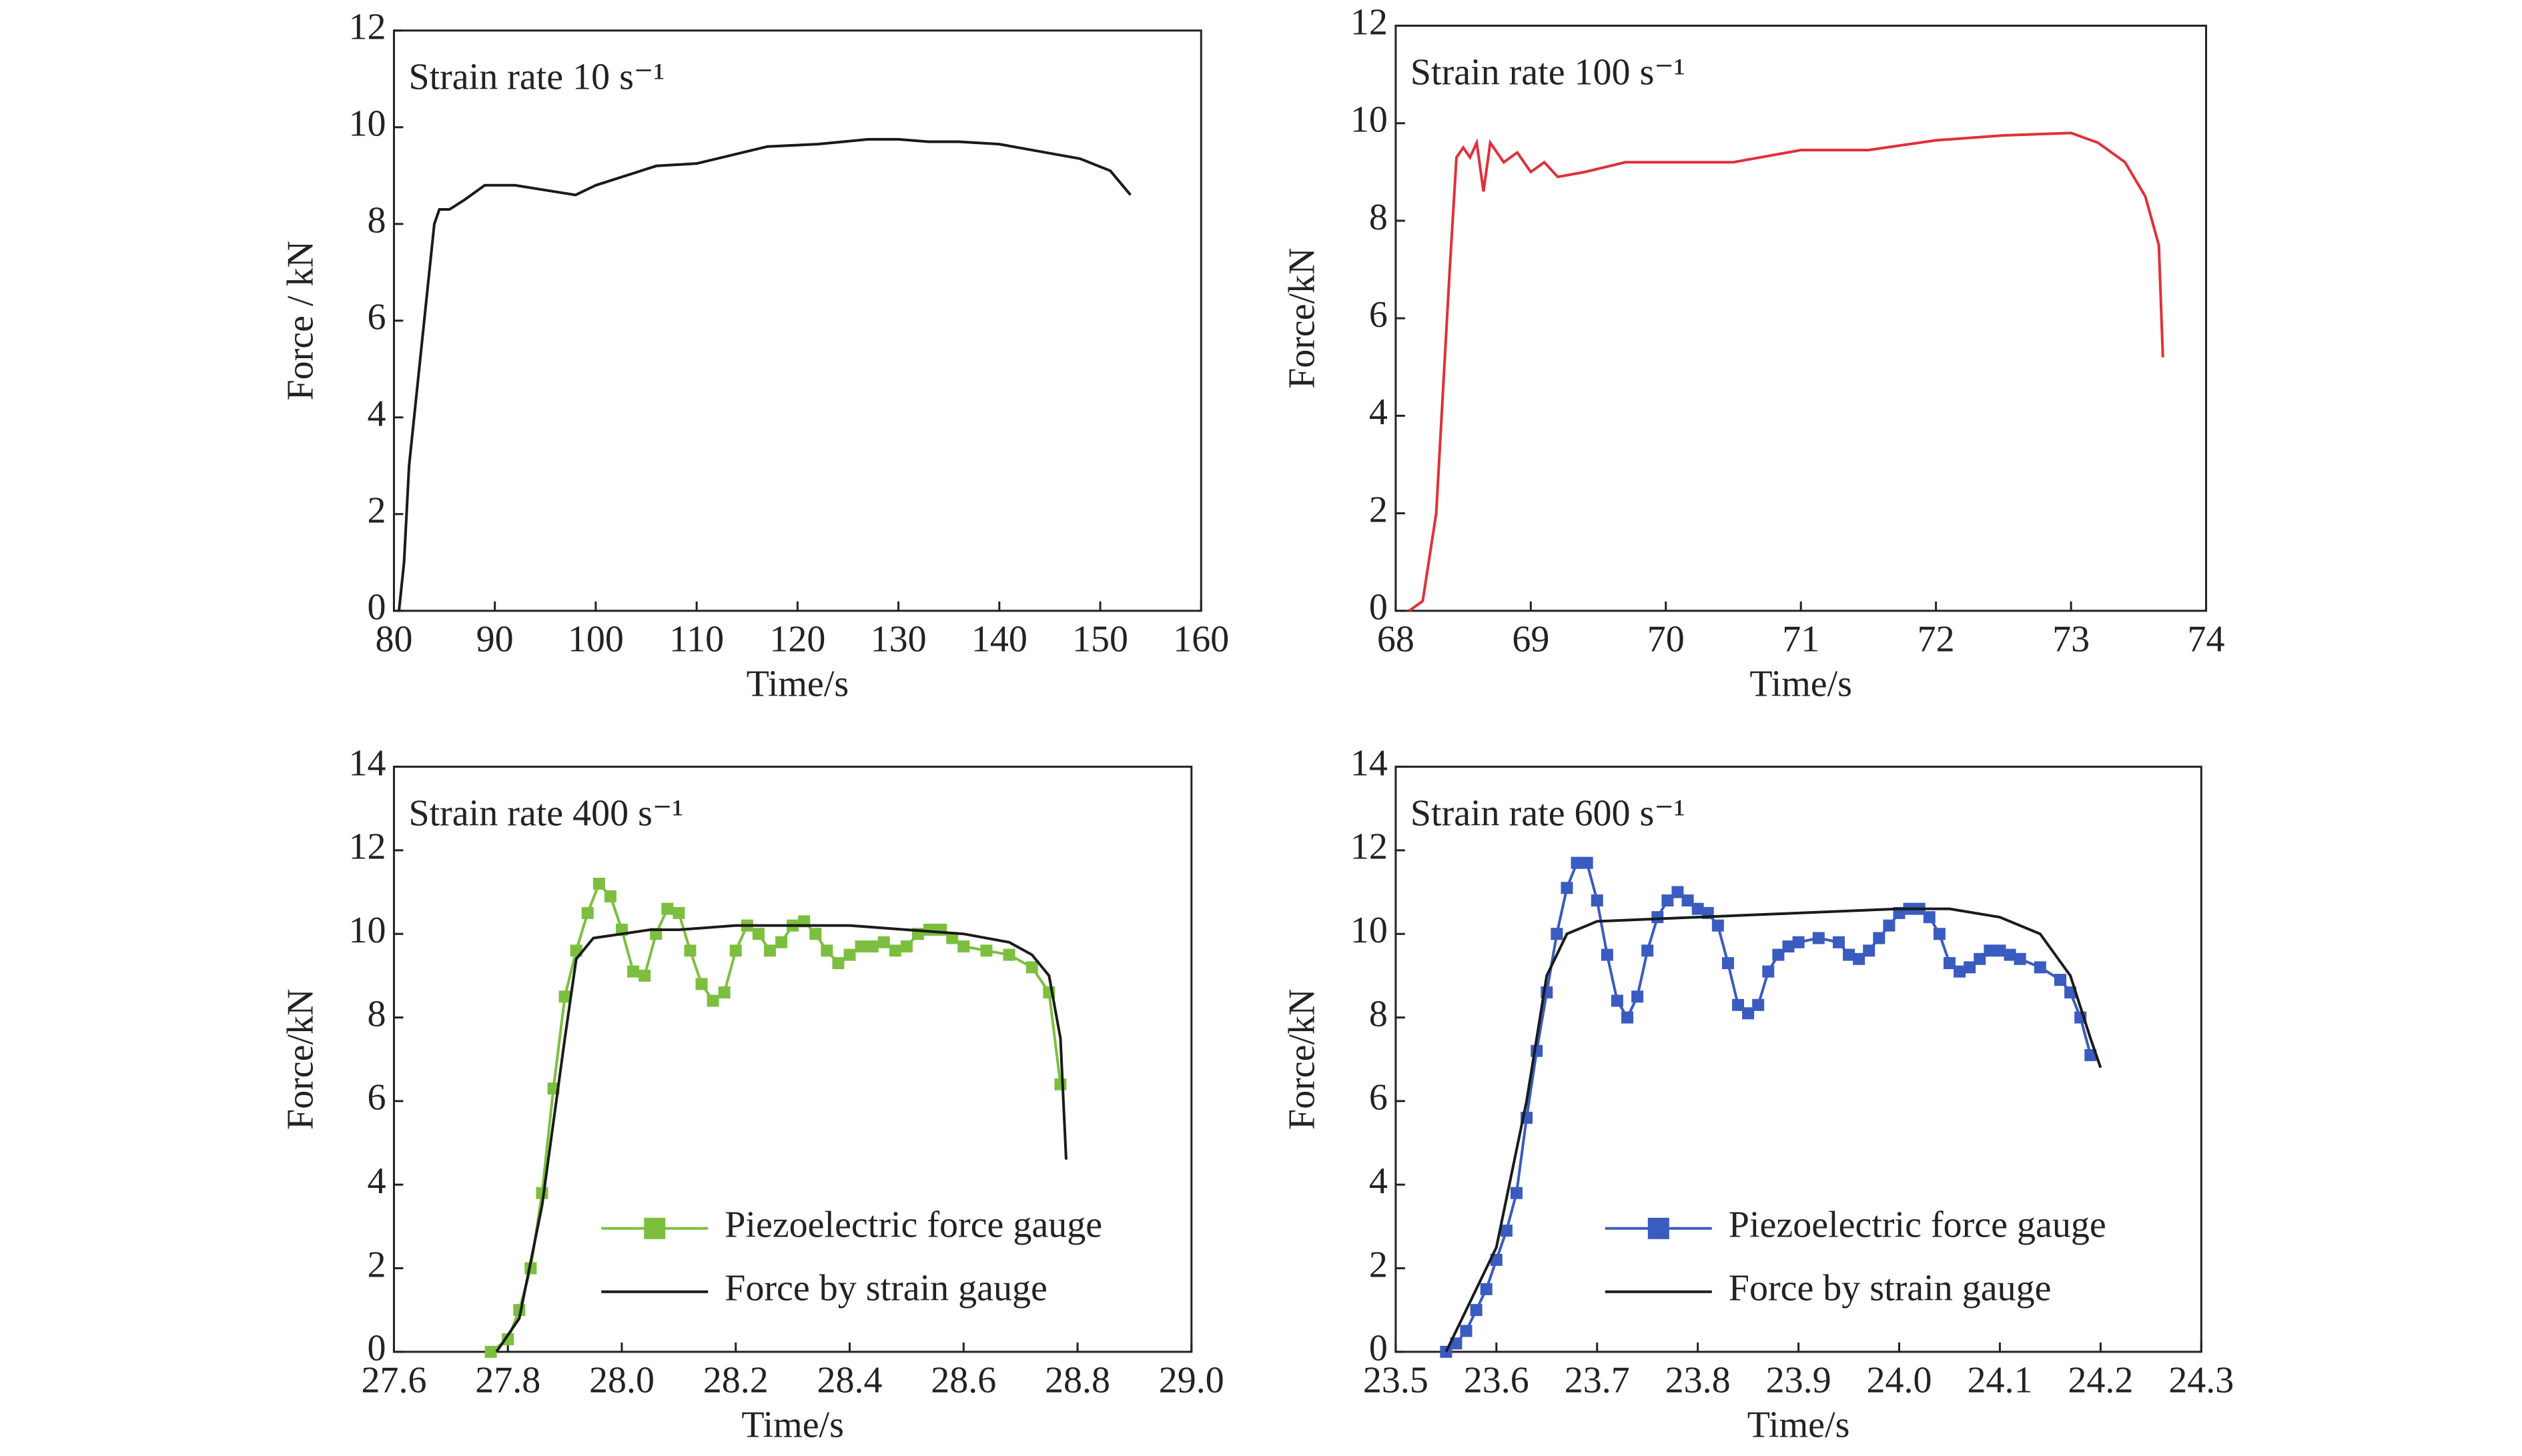 This screenshot has height=1456, width=2522. I want to click on x-tick-label: 110, so click(696, 640).